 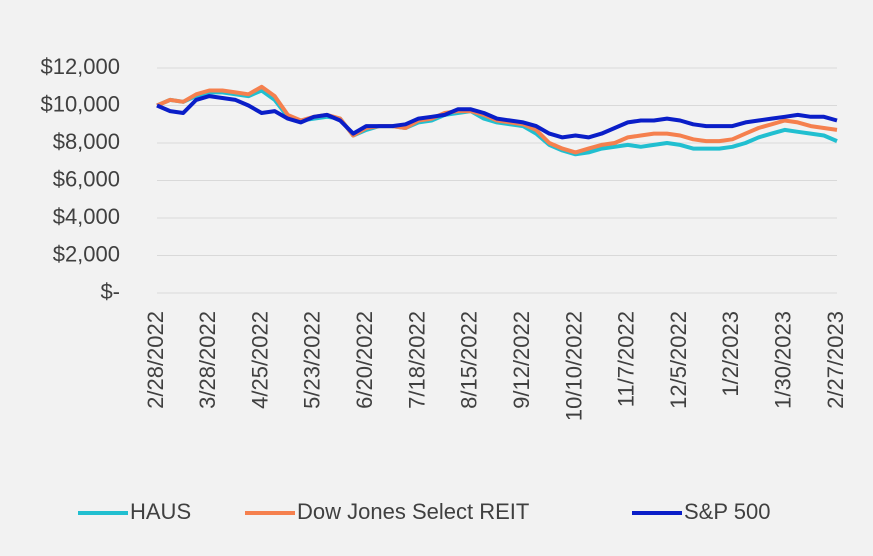 I want to click on x-tick-label: 2/27/2023, so click(x=835, y=360).